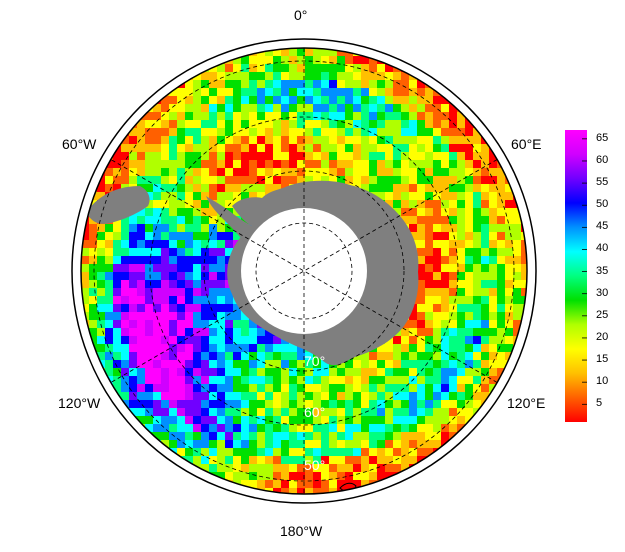  What do you see at coordinates (314, 361) in the screenshot?
I see `lat-label-70: 70°` at bounding box center [314, 361].